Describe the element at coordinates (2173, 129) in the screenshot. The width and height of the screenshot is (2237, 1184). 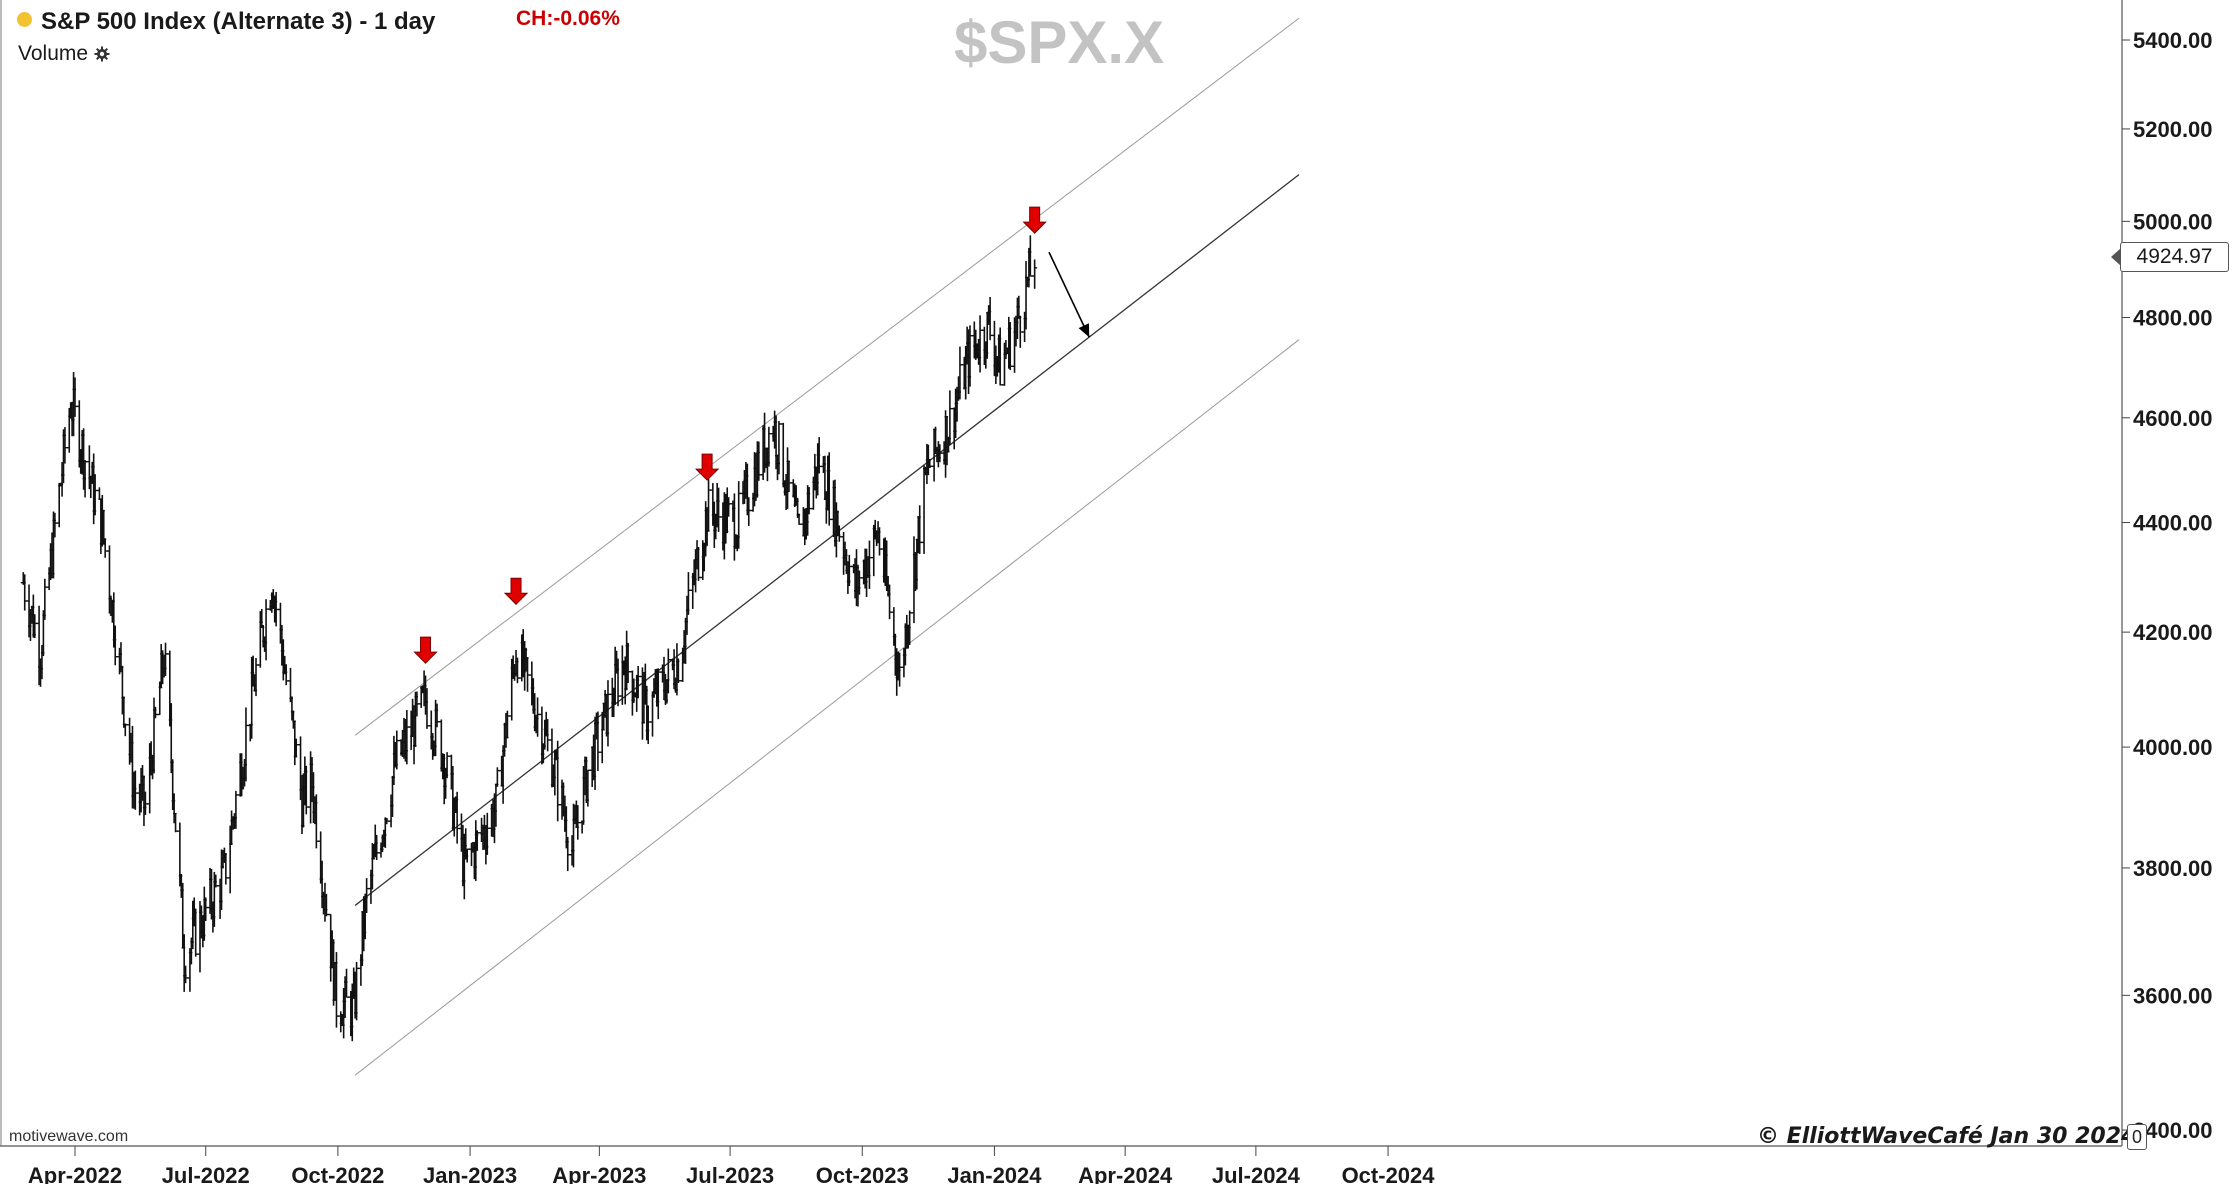
I see `y-tick-label: 5200.00` at that location.